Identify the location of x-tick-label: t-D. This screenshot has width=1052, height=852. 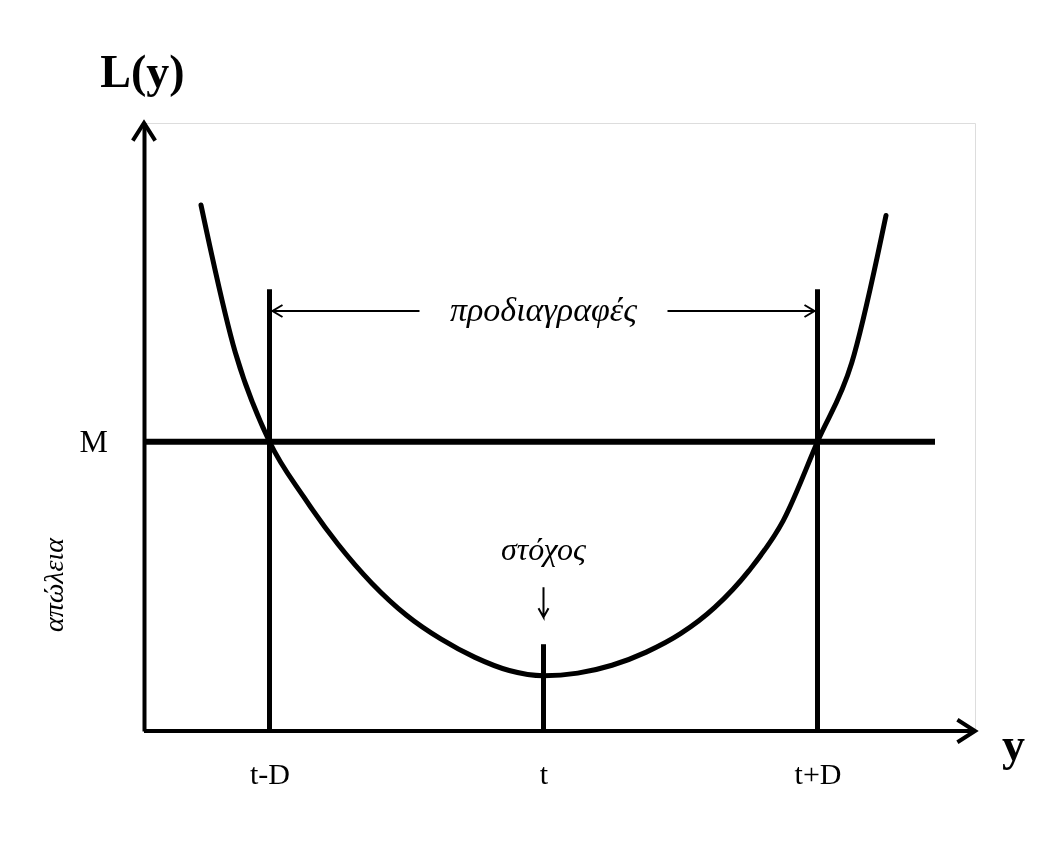
(270, 773).